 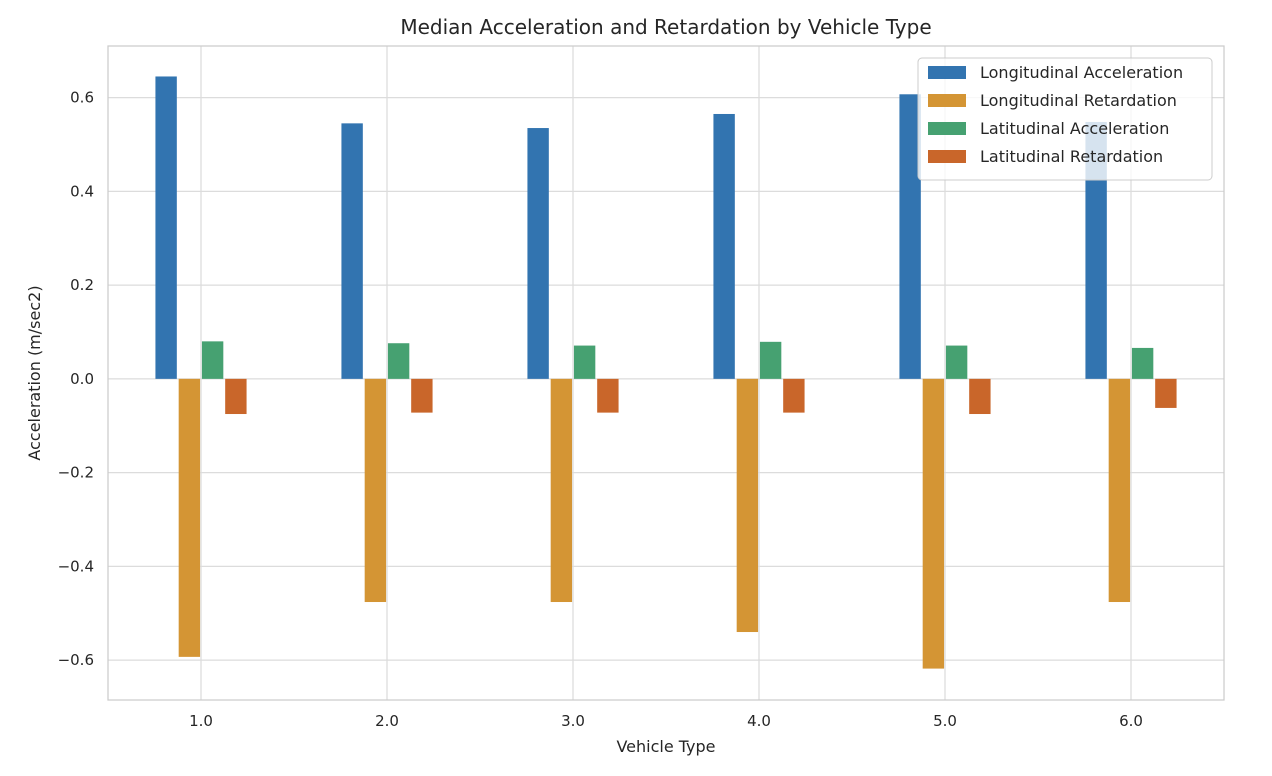 What do you see at coordinates (759, 721) in the screenshot?
I see `x-tick-label: 4.0` at bounding box center [759, 721].